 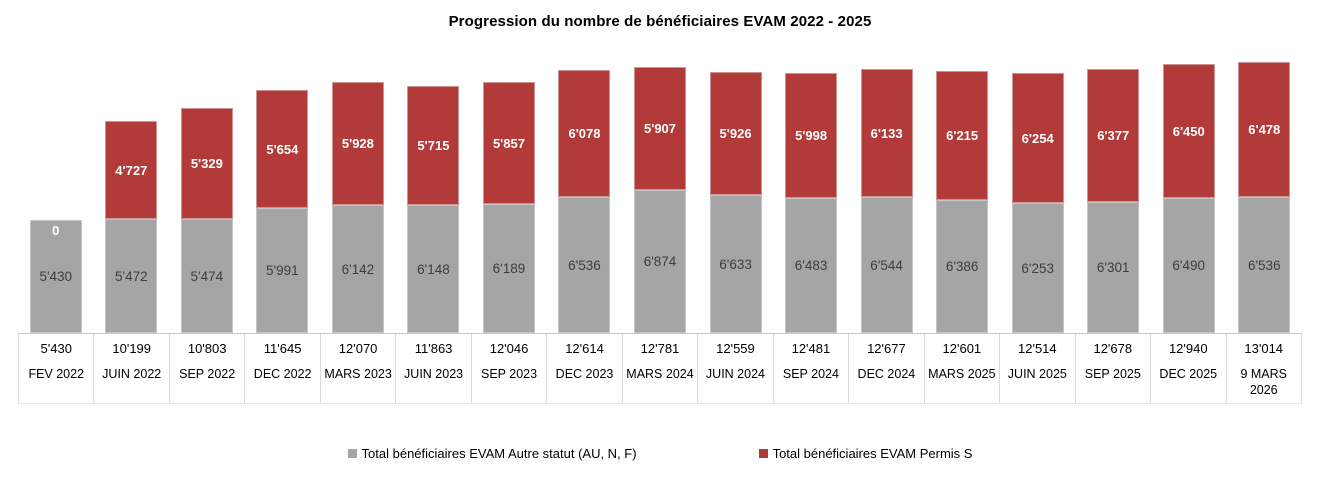 I want to click on bar-column: 5'926 6'633, so click(x=736, y=184).